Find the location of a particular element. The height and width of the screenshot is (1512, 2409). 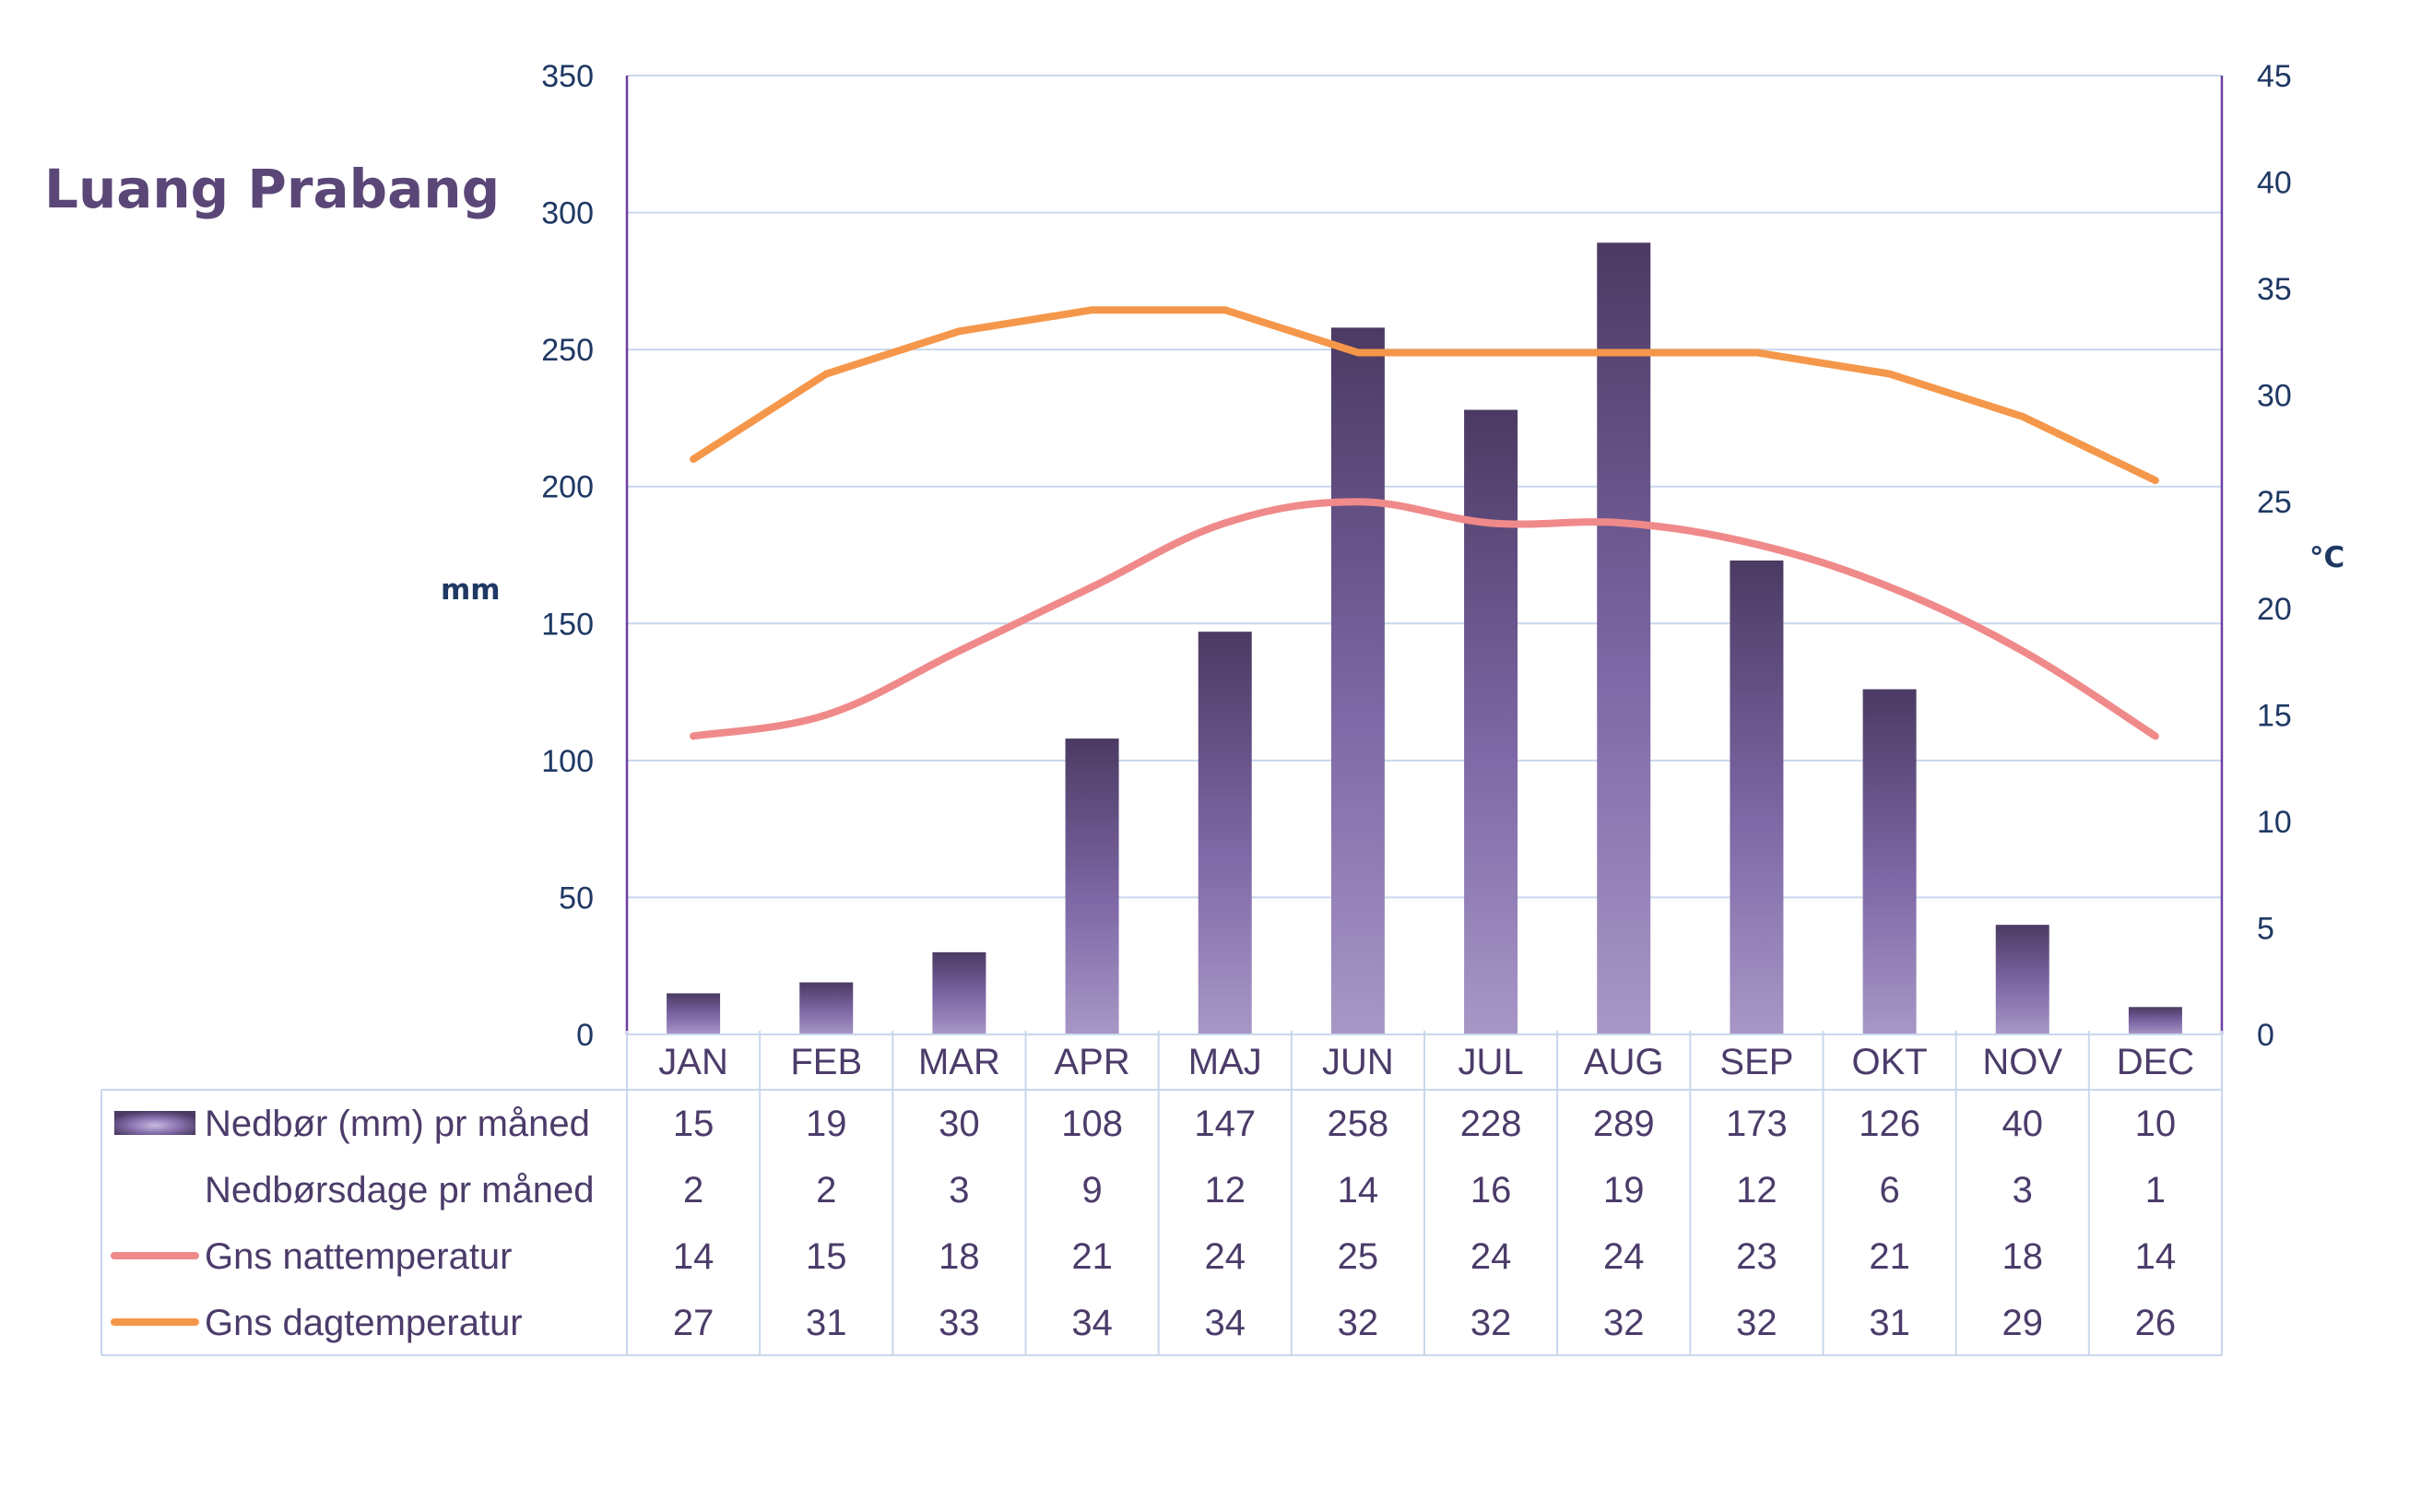

table-cell: 40 is located at coordinates (2023, 1124).